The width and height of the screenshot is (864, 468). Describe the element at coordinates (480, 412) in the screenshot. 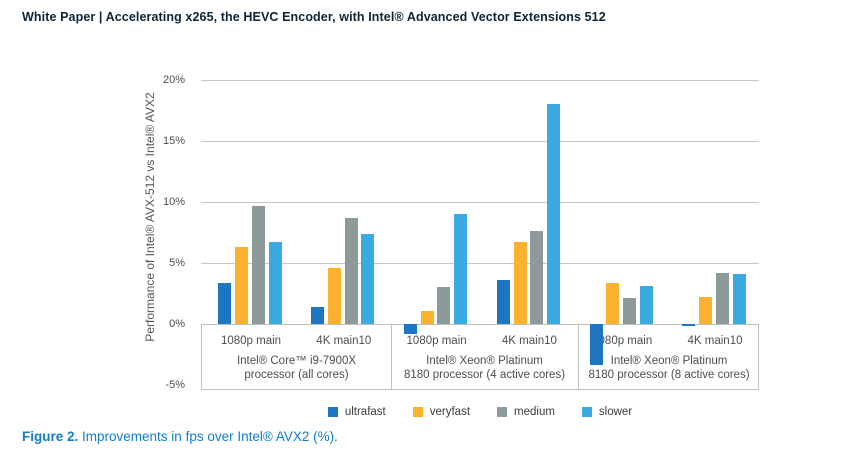

I see `chart-legend: ultrafast veryfast medium slower` at that location.